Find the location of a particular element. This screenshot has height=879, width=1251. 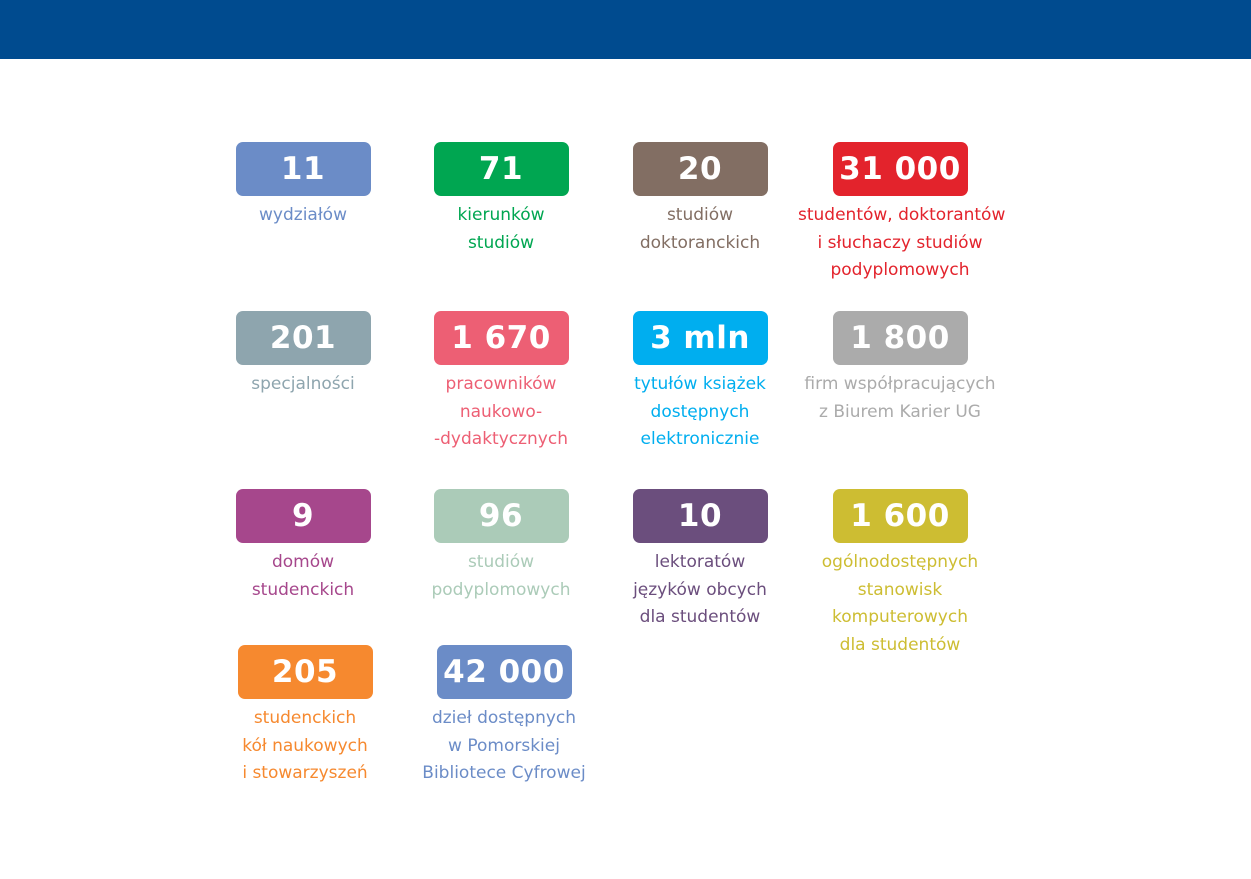

stat-dormitories: 9 domów studenckich is located at coordinates (303, 546).